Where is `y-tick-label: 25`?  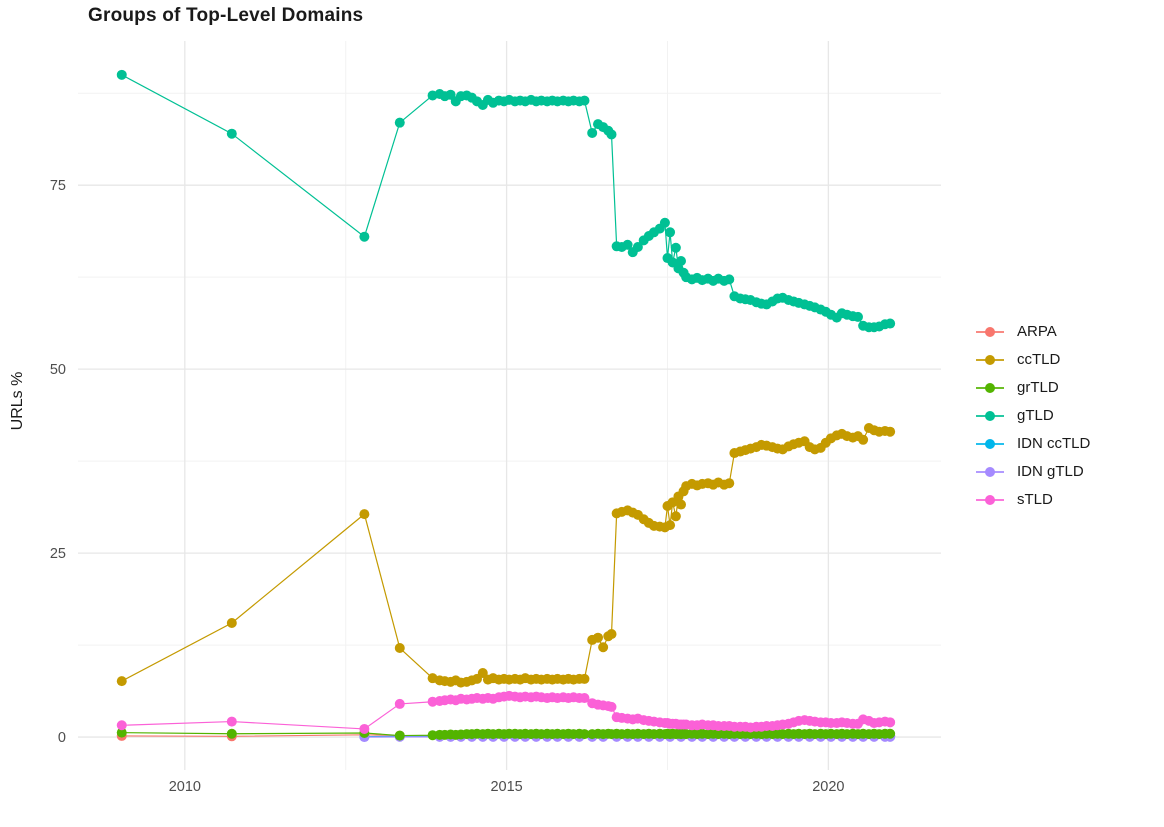 y-tick-label: 25 is located at coordinates (58, 554).